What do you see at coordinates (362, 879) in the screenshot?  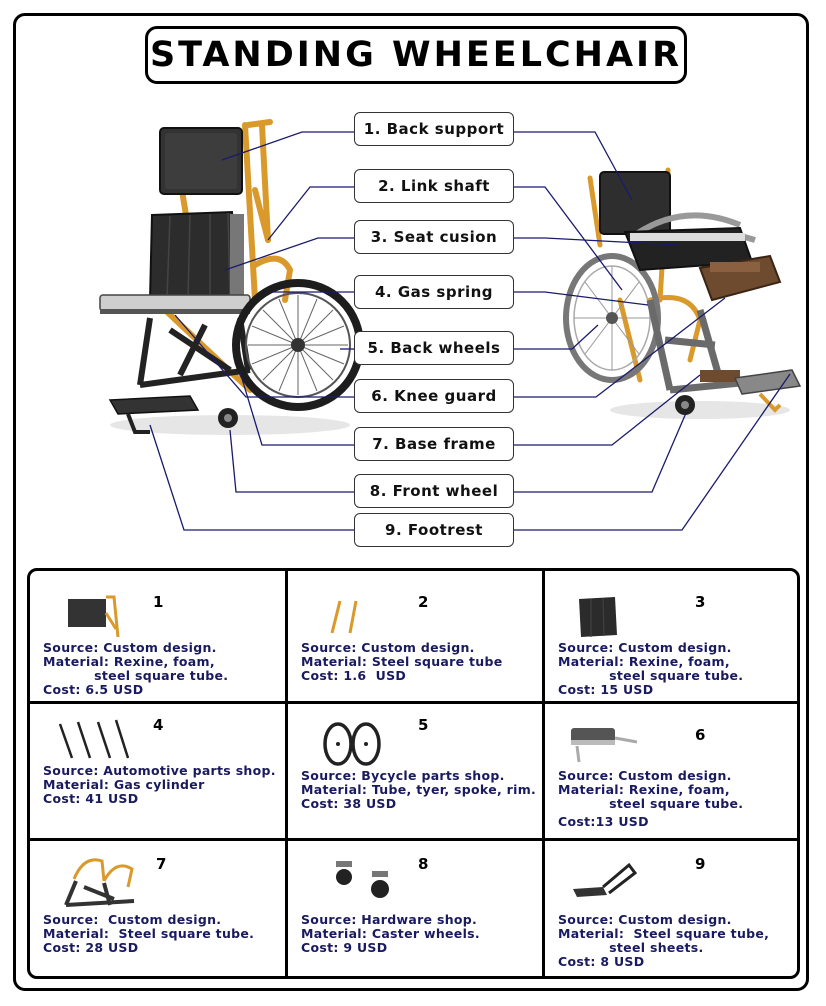 I see `front-wheel-thumbnail` at bounding box center [362, 879].